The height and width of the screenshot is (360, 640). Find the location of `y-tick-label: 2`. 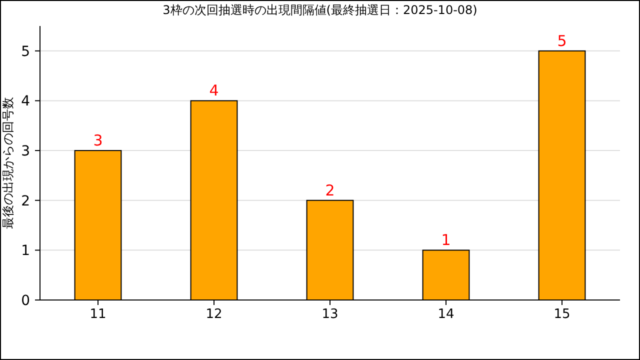

y-tick-label: 2 is located at coordinates (25, 201).